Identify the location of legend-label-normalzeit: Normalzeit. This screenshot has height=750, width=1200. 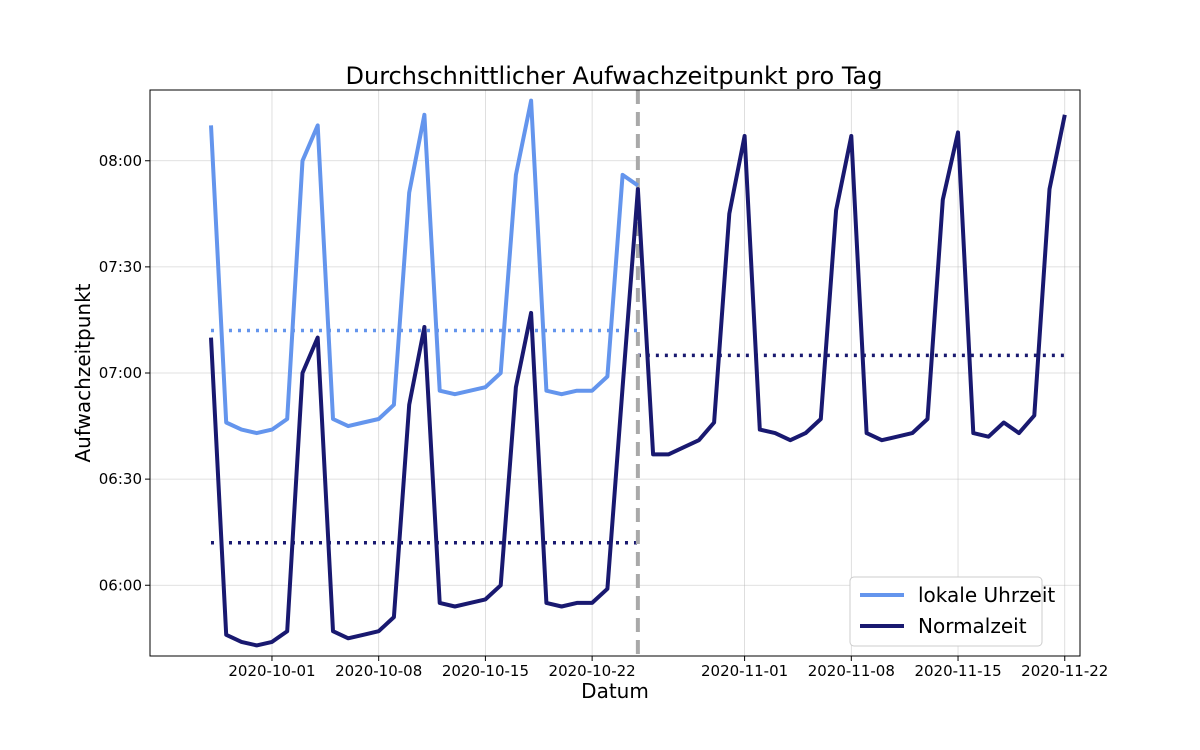
(972, 626).